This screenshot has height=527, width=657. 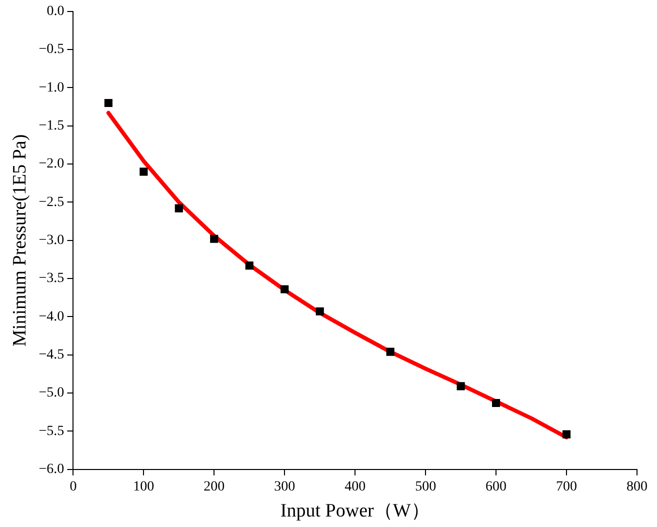 I want to click on y-tick-label: −1.0, so click(x=51, y=88).